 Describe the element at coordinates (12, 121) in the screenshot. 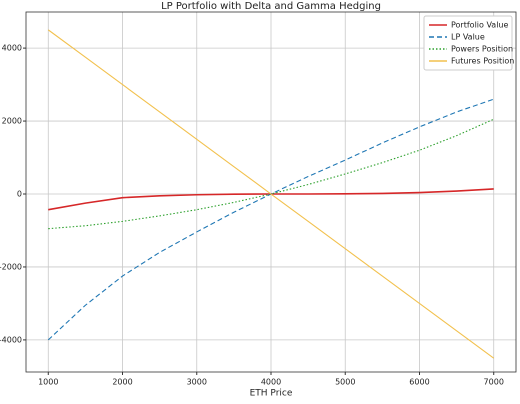

I see `y-tick-label: 2000` at that location.